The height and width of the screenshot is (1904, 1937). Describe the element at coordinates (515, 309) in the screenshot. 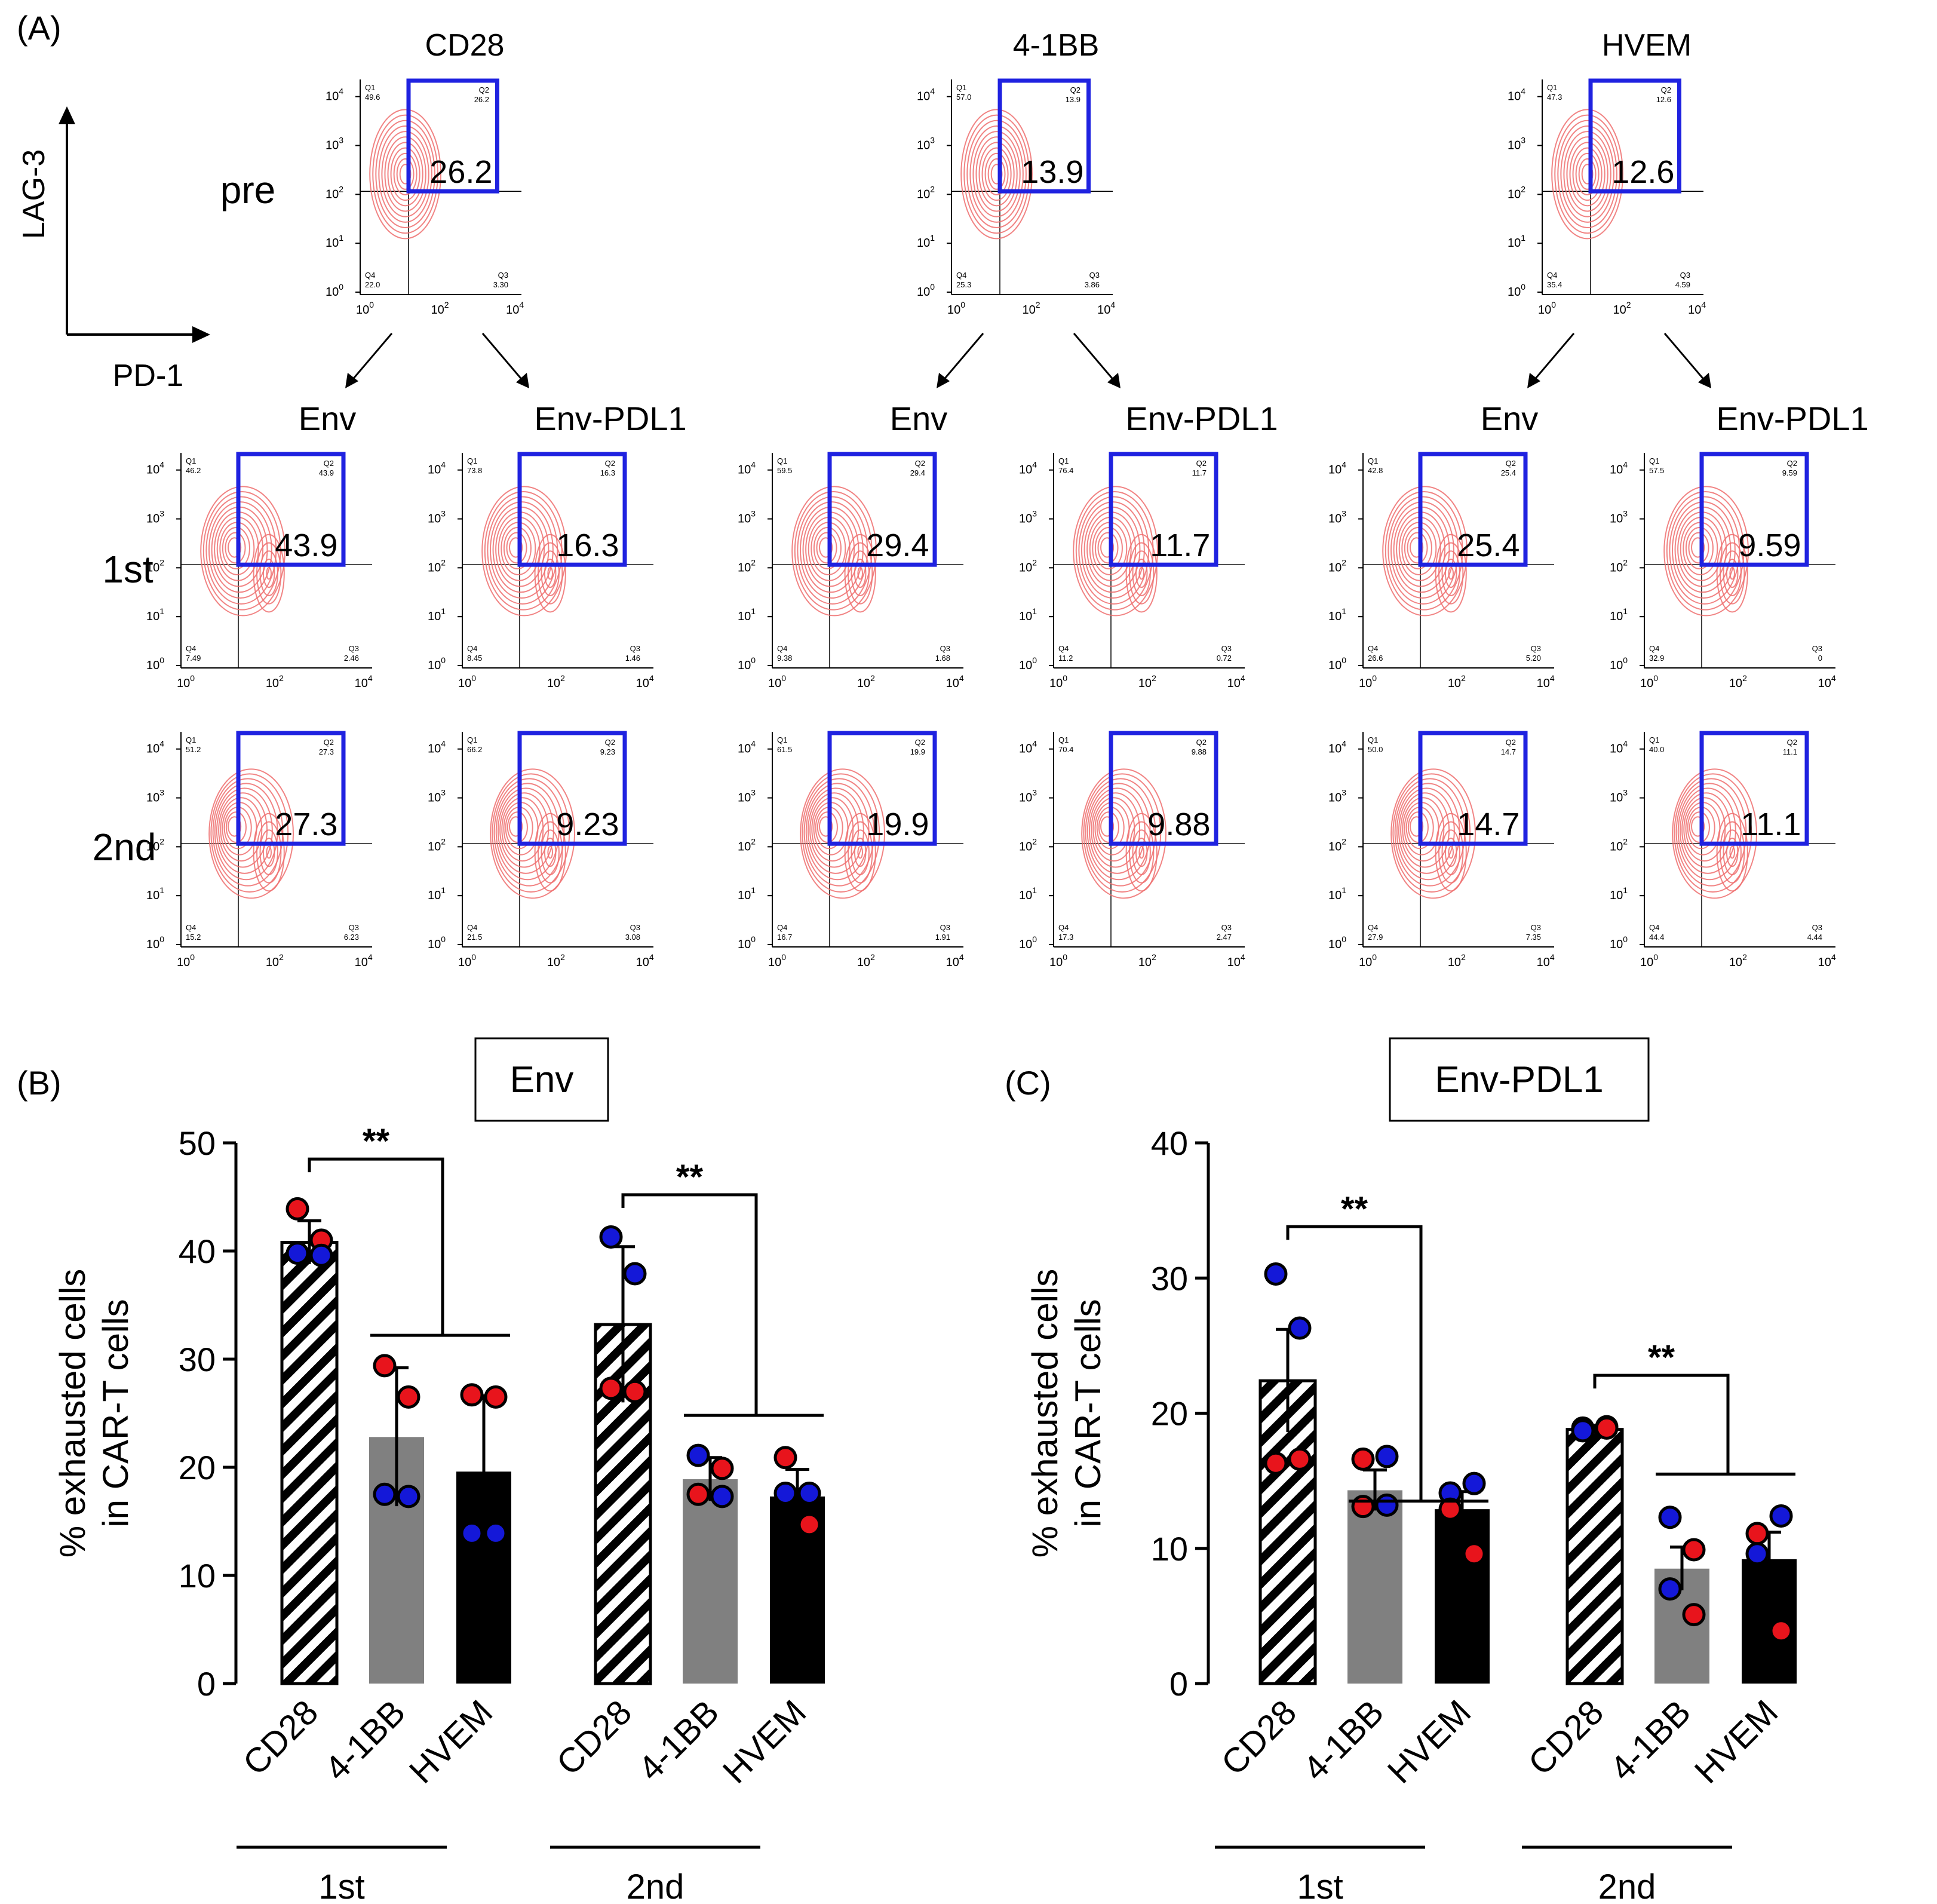

I see `x-tick-label: 10⁴` at that location.